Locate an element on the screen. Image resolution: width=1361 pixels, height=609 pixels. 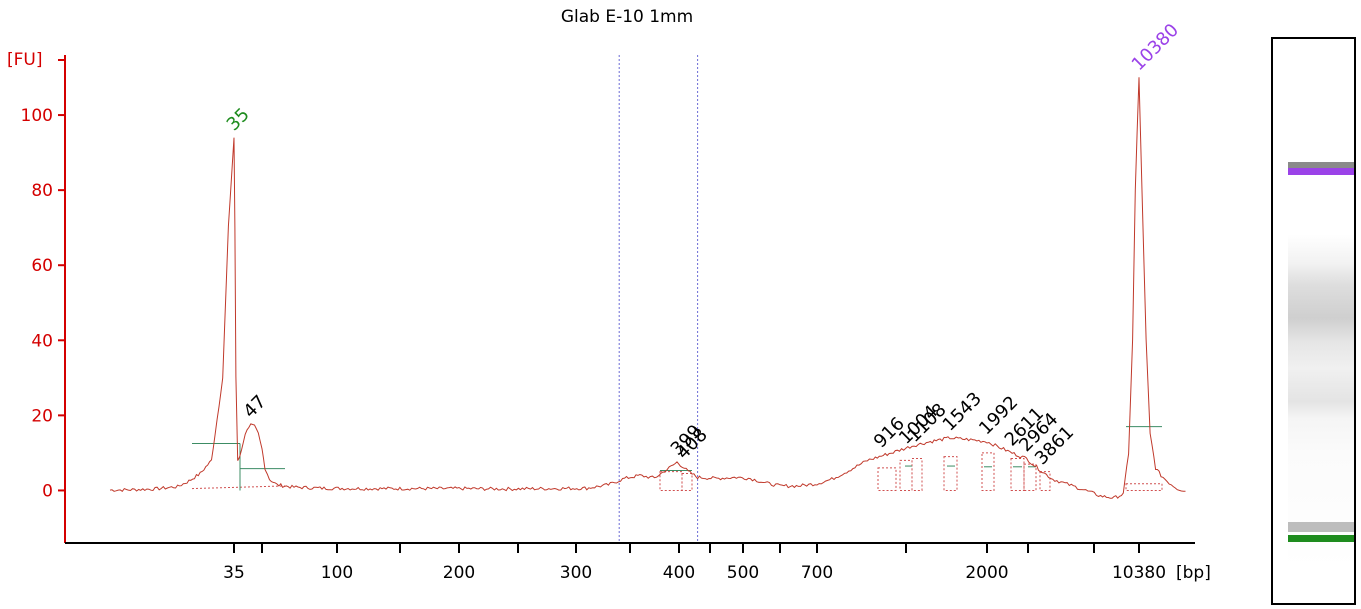
y-tick-label: 100 is located at coordinates (37, 116).